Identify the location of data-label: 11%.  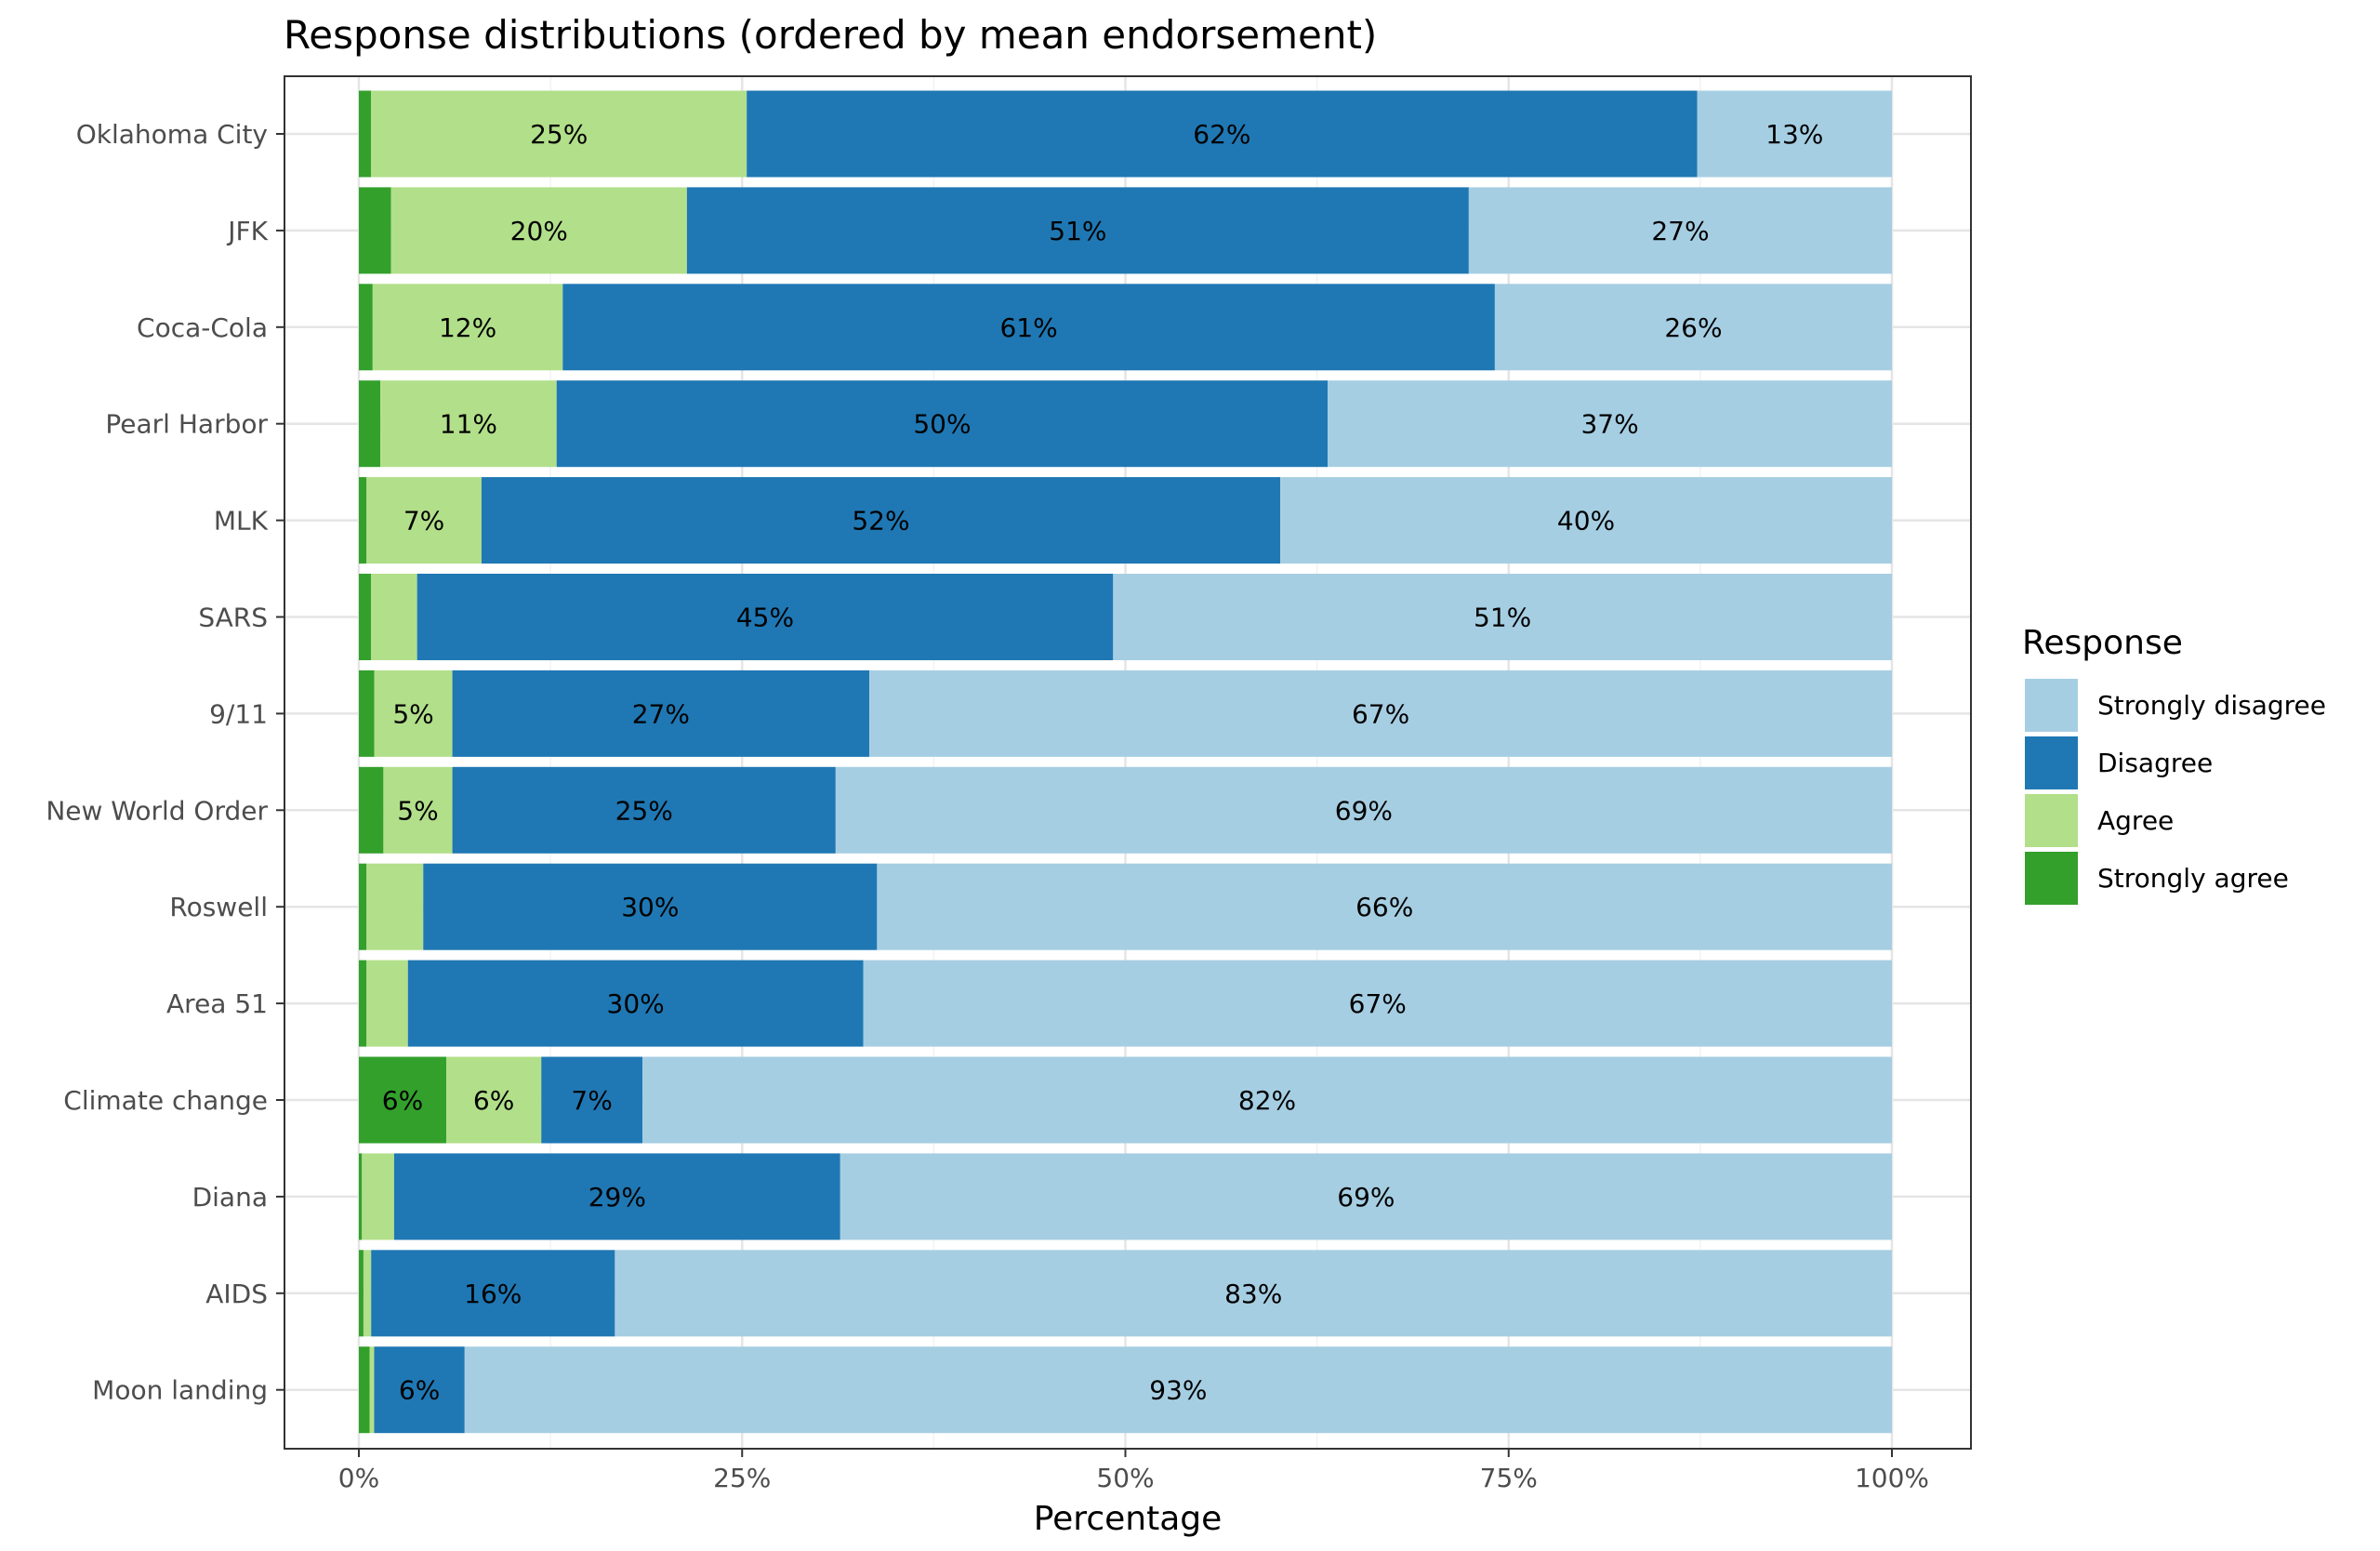
(468, 424).